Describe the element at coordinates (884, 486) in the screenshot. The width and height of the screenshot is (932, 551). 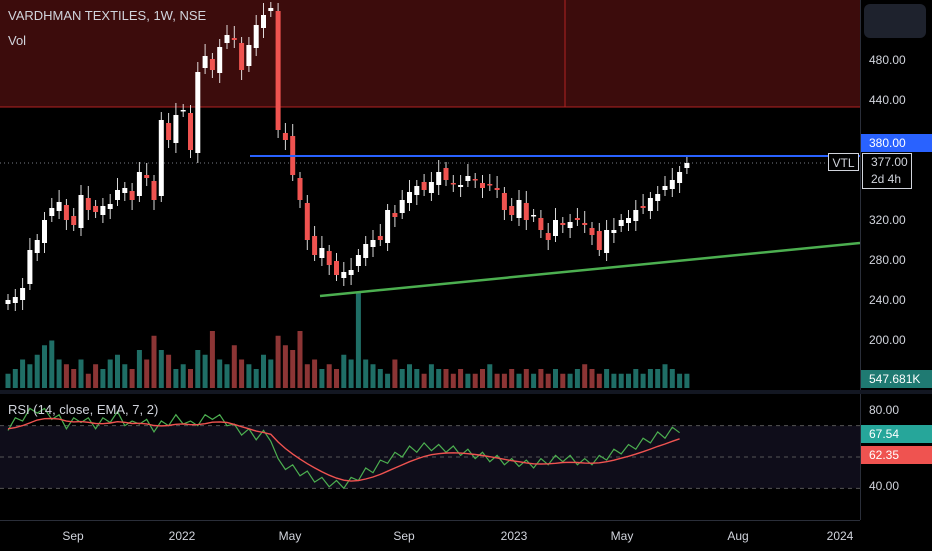
I see `rsi-tick: 40.00` at that location.